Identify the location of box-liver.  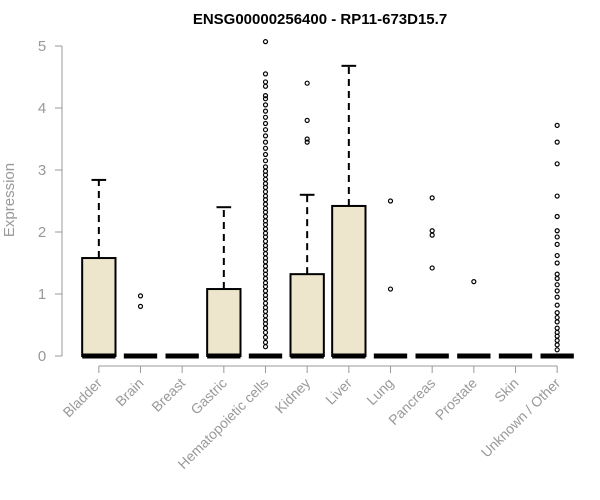
(349, 211).